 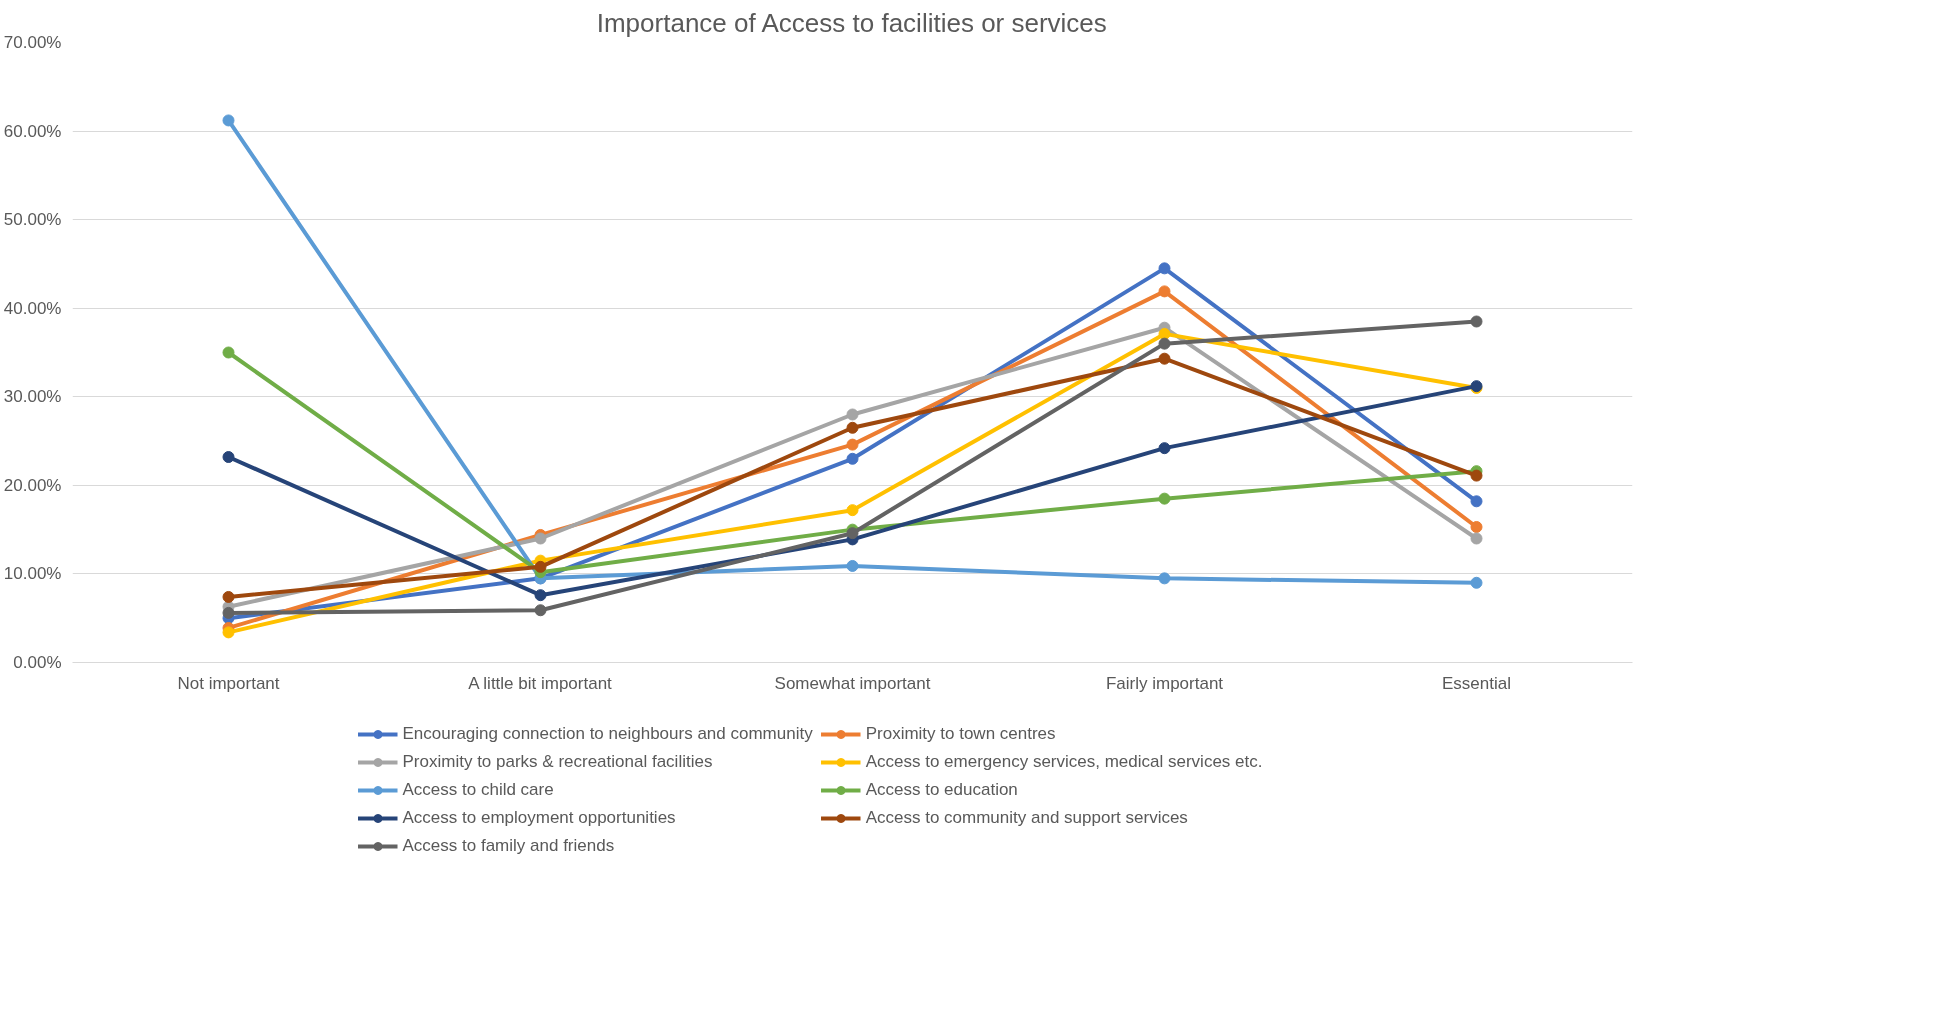 What do you see at coordinates (32, 574) in the screenshot?
I see `y-tick-label: 10.00%` at bounding box center [32, 574].